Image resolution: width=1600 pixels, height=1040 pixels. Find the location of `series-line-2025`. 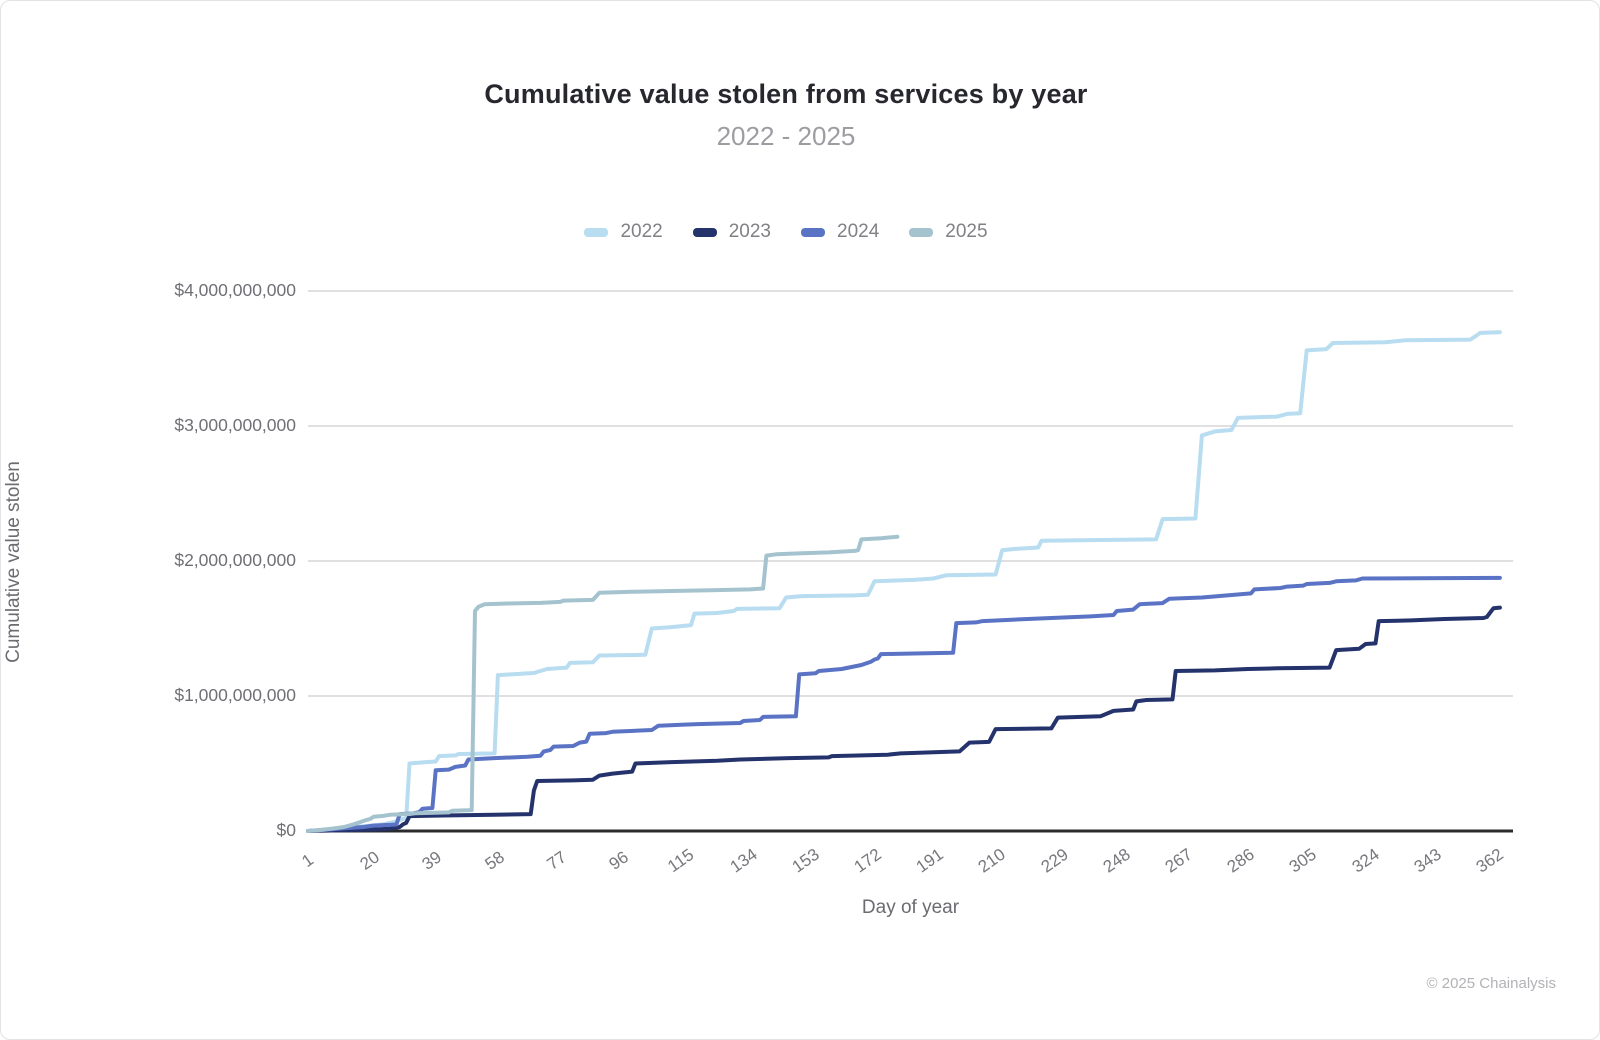

series-line-2025 is located at coordinates (603, 683).